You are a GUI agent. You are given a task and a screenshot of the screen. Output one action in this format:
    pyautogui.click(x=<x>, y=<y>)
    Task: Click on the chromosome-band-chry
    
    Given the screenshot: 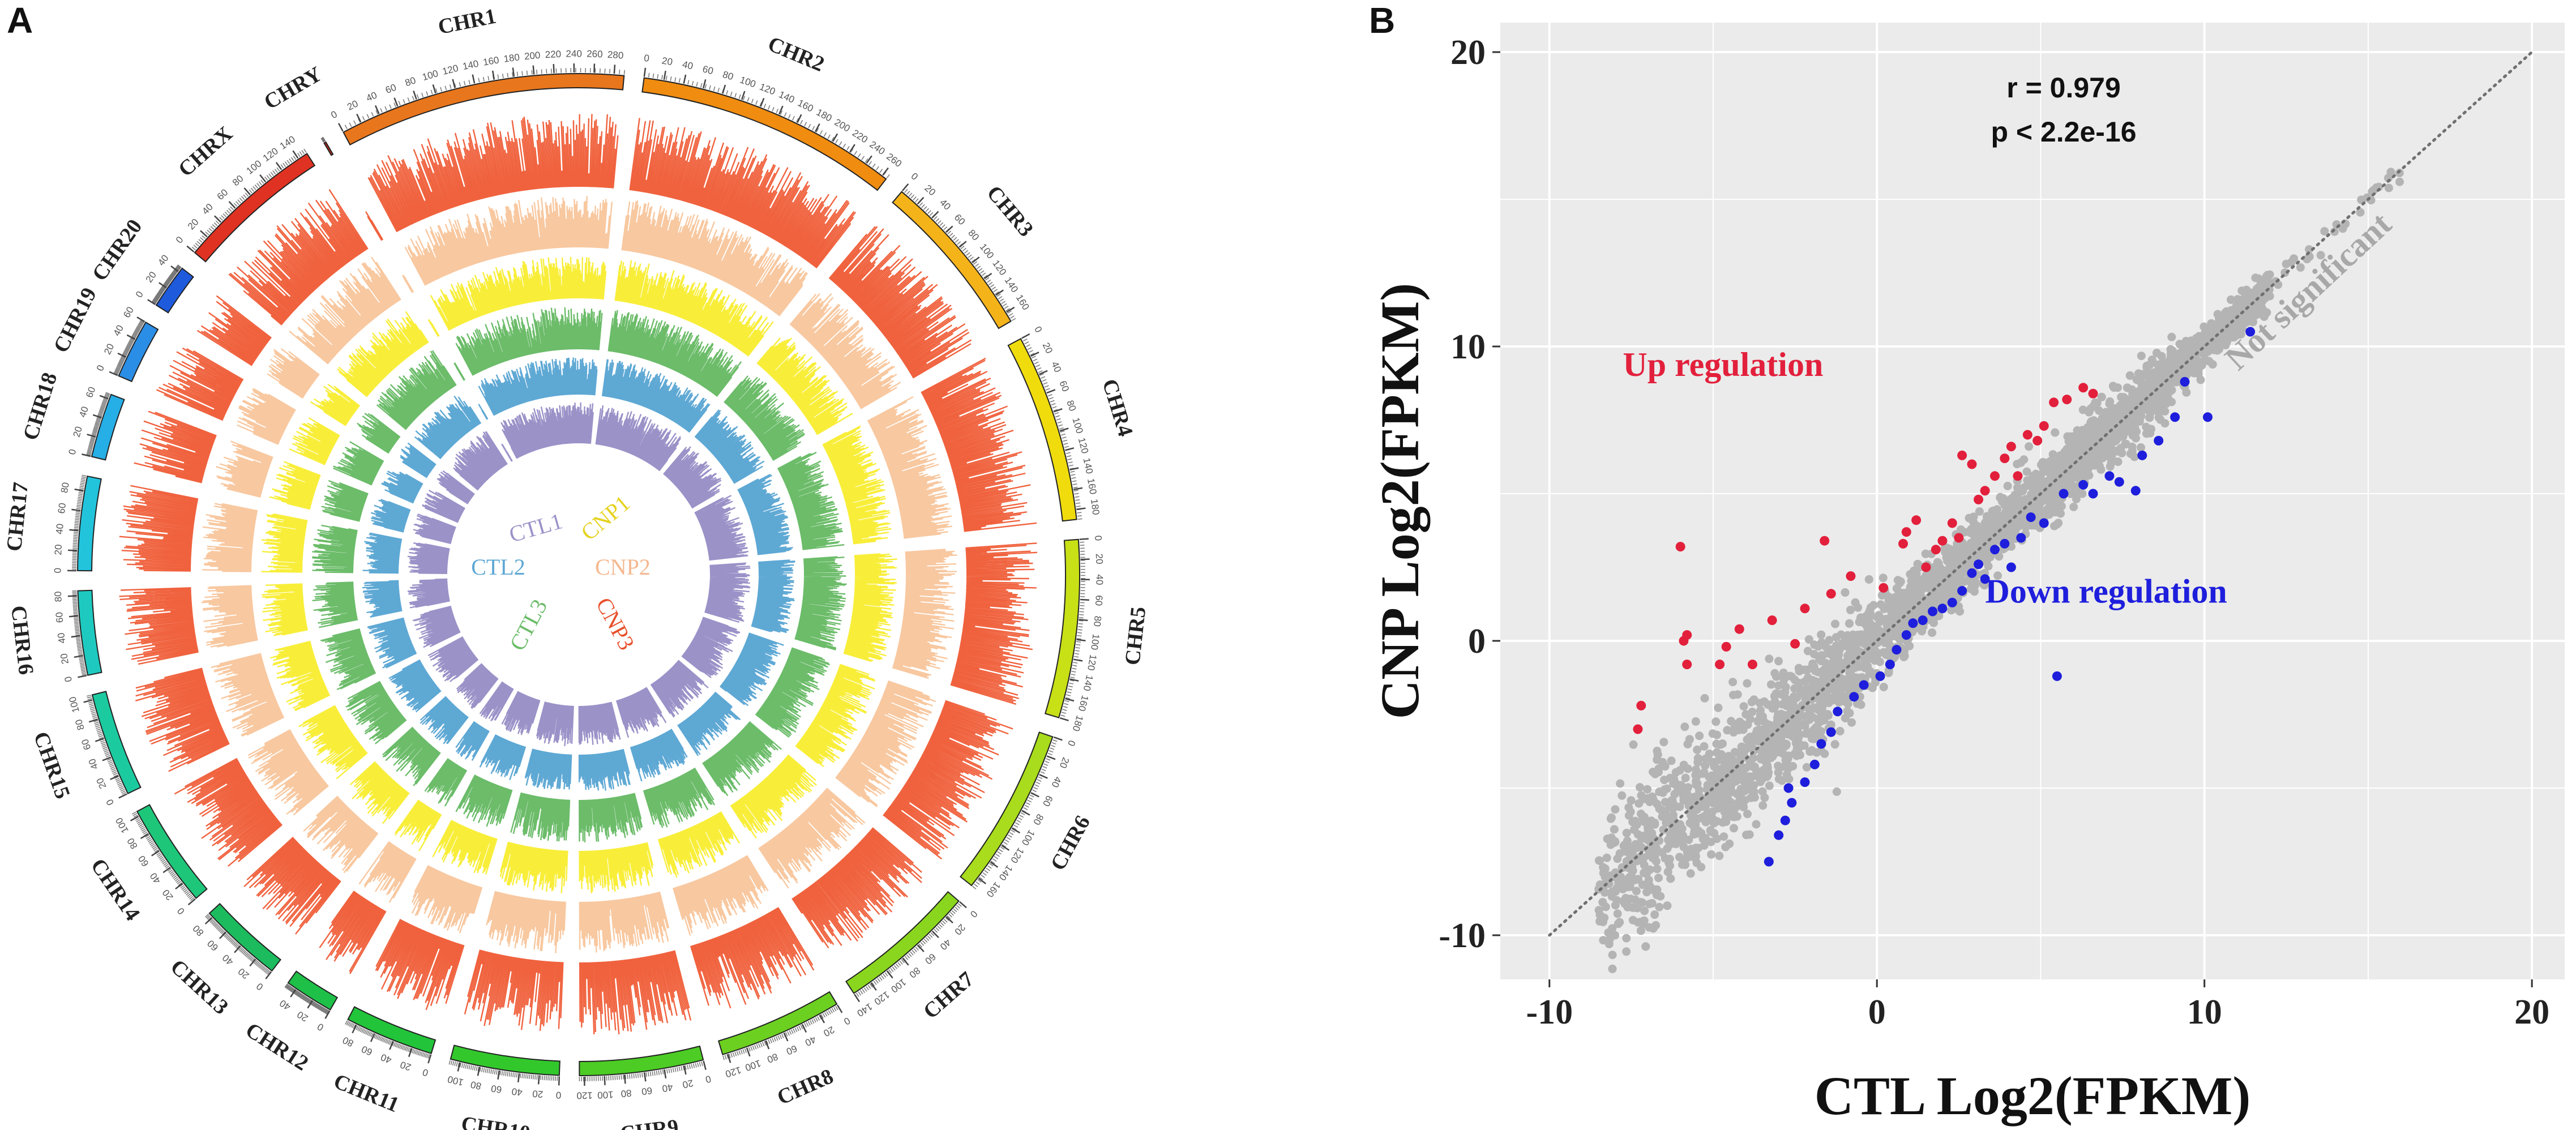 What is the action you would take?
    pyautogui.click(x=328, y=148)
    